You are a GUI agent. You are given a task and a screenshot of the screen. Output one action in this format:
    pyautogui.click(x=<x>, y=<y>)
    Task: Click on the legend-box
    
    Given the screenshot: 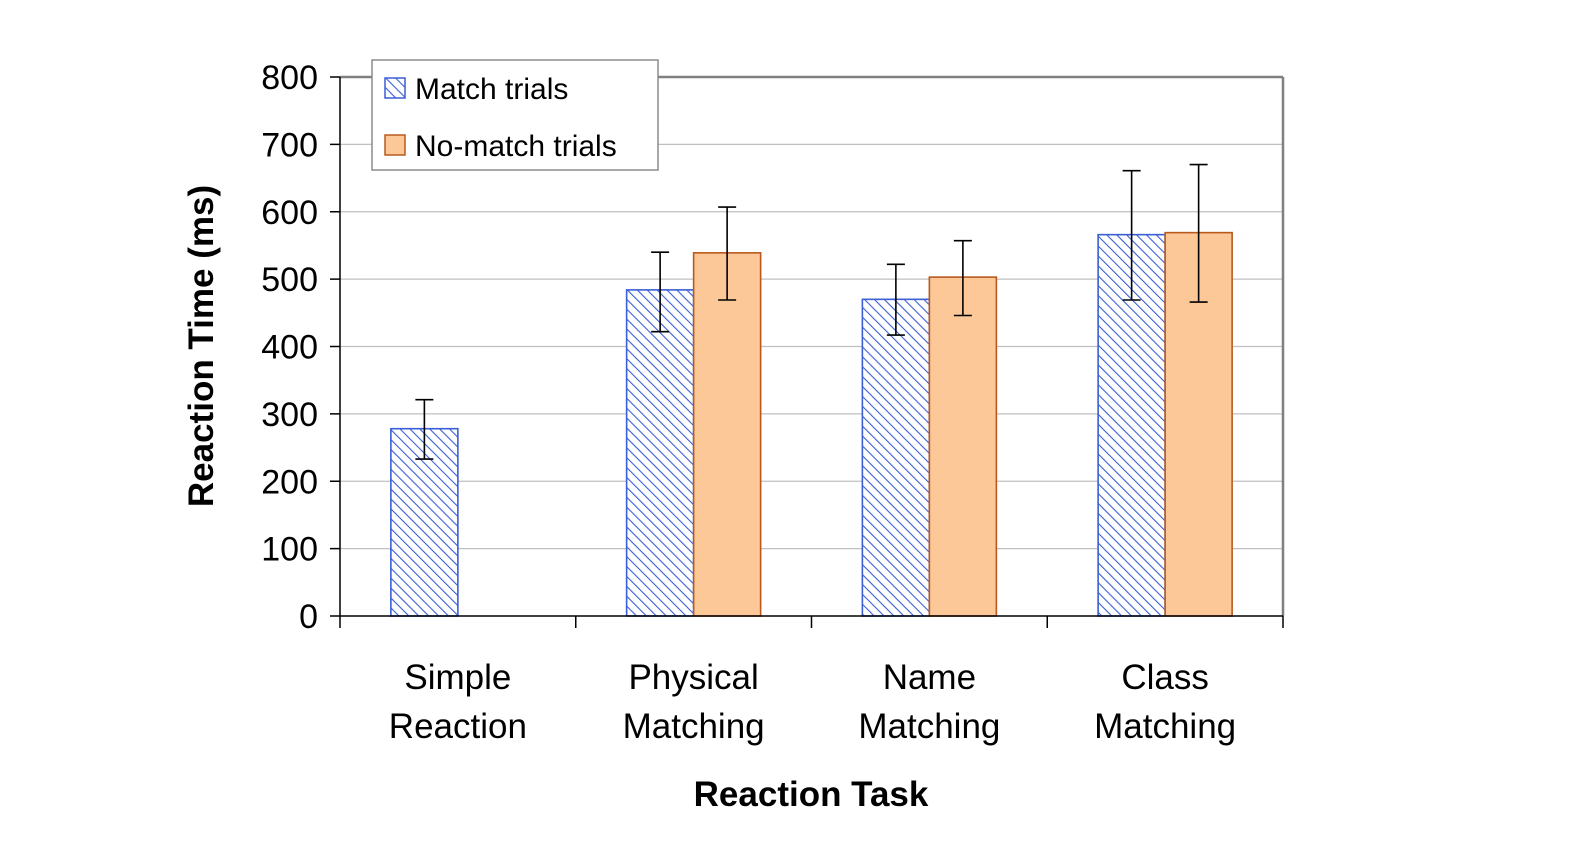 What is the action you would take?
    pyautogui.click(x=515, y=115)
    